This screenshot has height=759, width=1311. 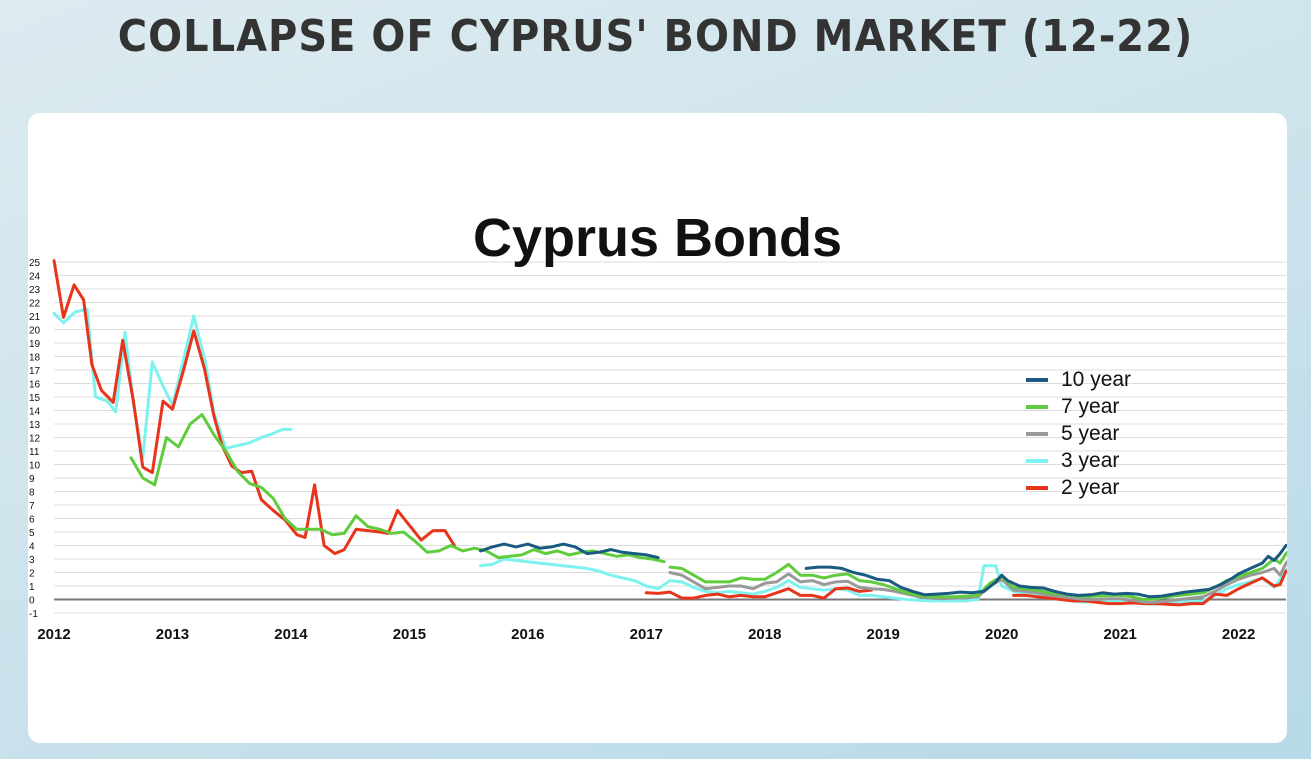 I want to click on y-tick-label: 13, so click(x=35, y=425).